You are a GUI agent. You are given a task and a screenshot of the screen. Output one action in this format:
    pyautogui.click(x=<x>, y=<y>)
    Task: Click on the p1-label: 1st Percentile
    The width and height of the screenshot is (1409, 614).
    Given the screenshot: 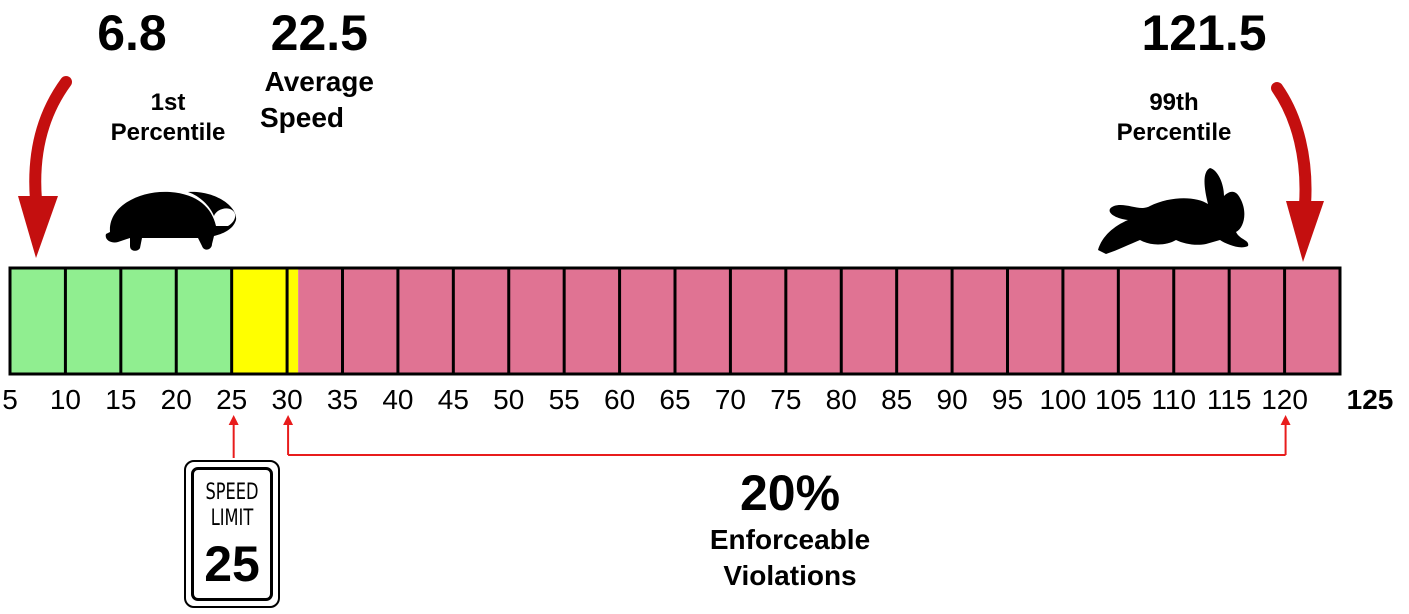 What is the action you would take?
    pyautogui.click(x=168, y=118)
    